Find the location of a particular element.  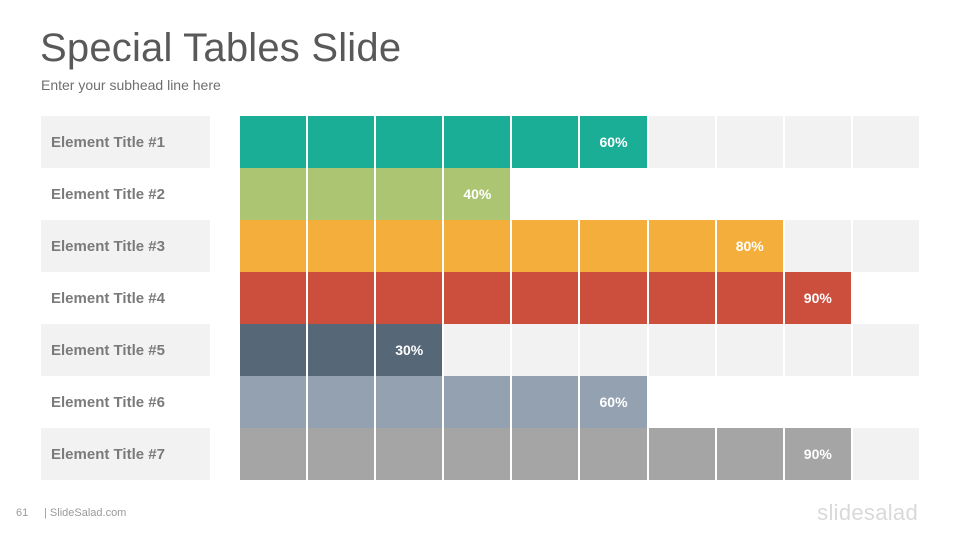

row-label: Element Title #2 is located at coordinates (108, 194).